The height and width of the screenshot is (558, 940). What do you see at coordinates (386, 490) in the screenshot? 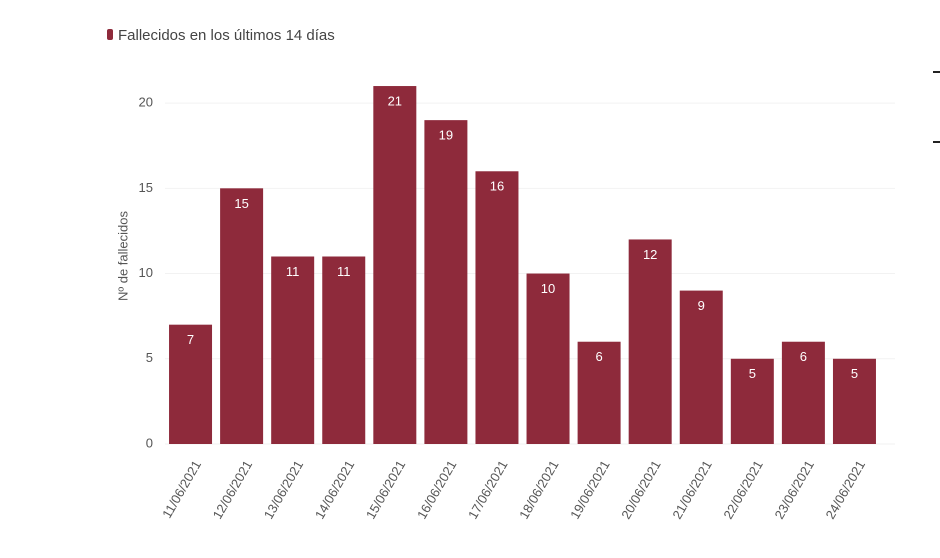
I see `x-tick-label: 15/06/2021` at bounding box center [386, 490].